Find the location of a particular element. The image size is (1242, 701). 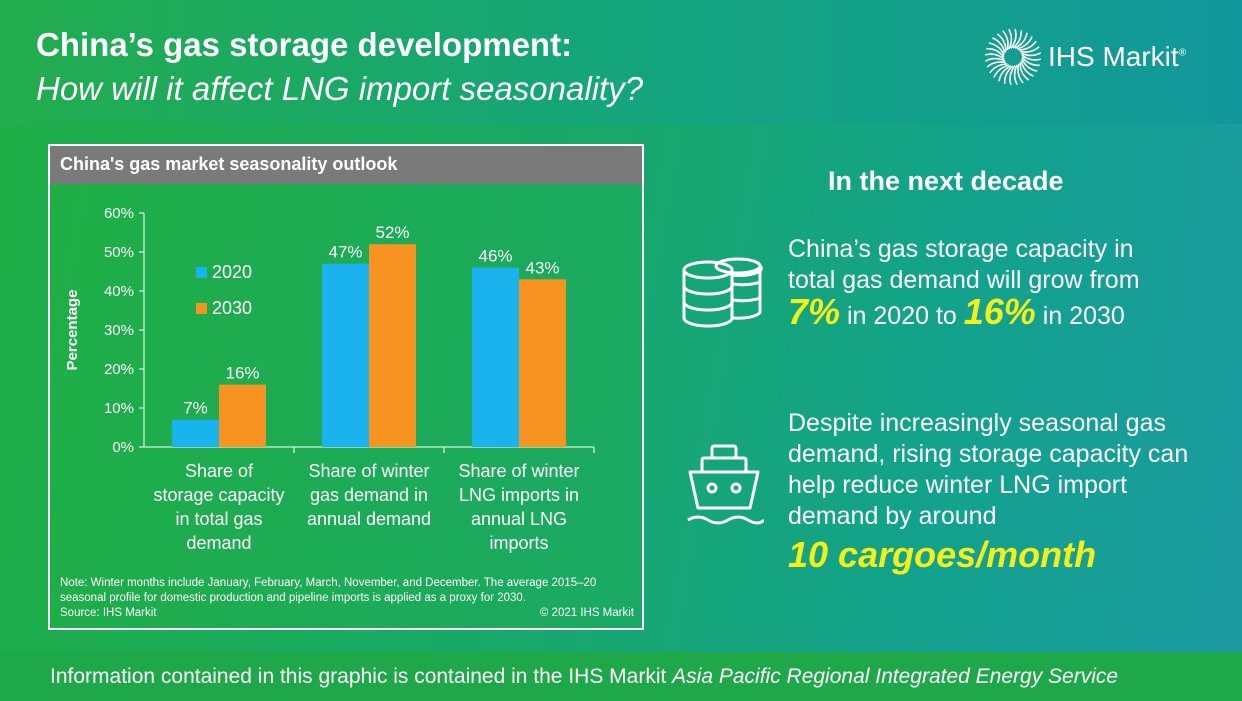

y-tick-label: 30% is located at coordinates (119, 330).